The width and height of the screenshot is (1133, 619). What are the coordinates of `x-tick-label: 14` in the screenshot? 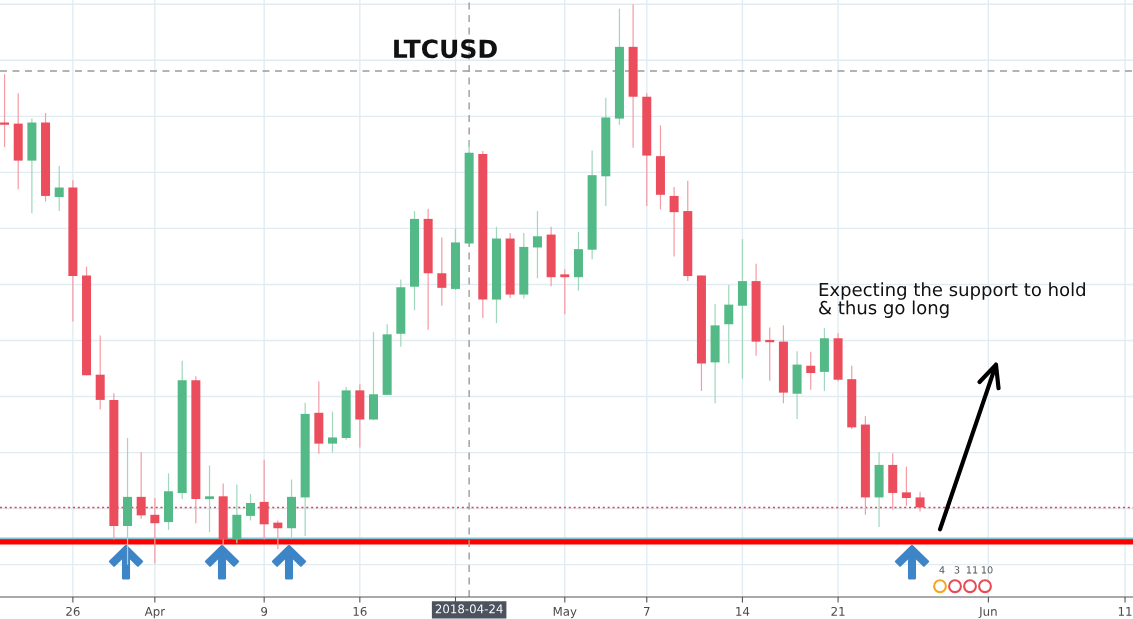 It's located at (743, 611).